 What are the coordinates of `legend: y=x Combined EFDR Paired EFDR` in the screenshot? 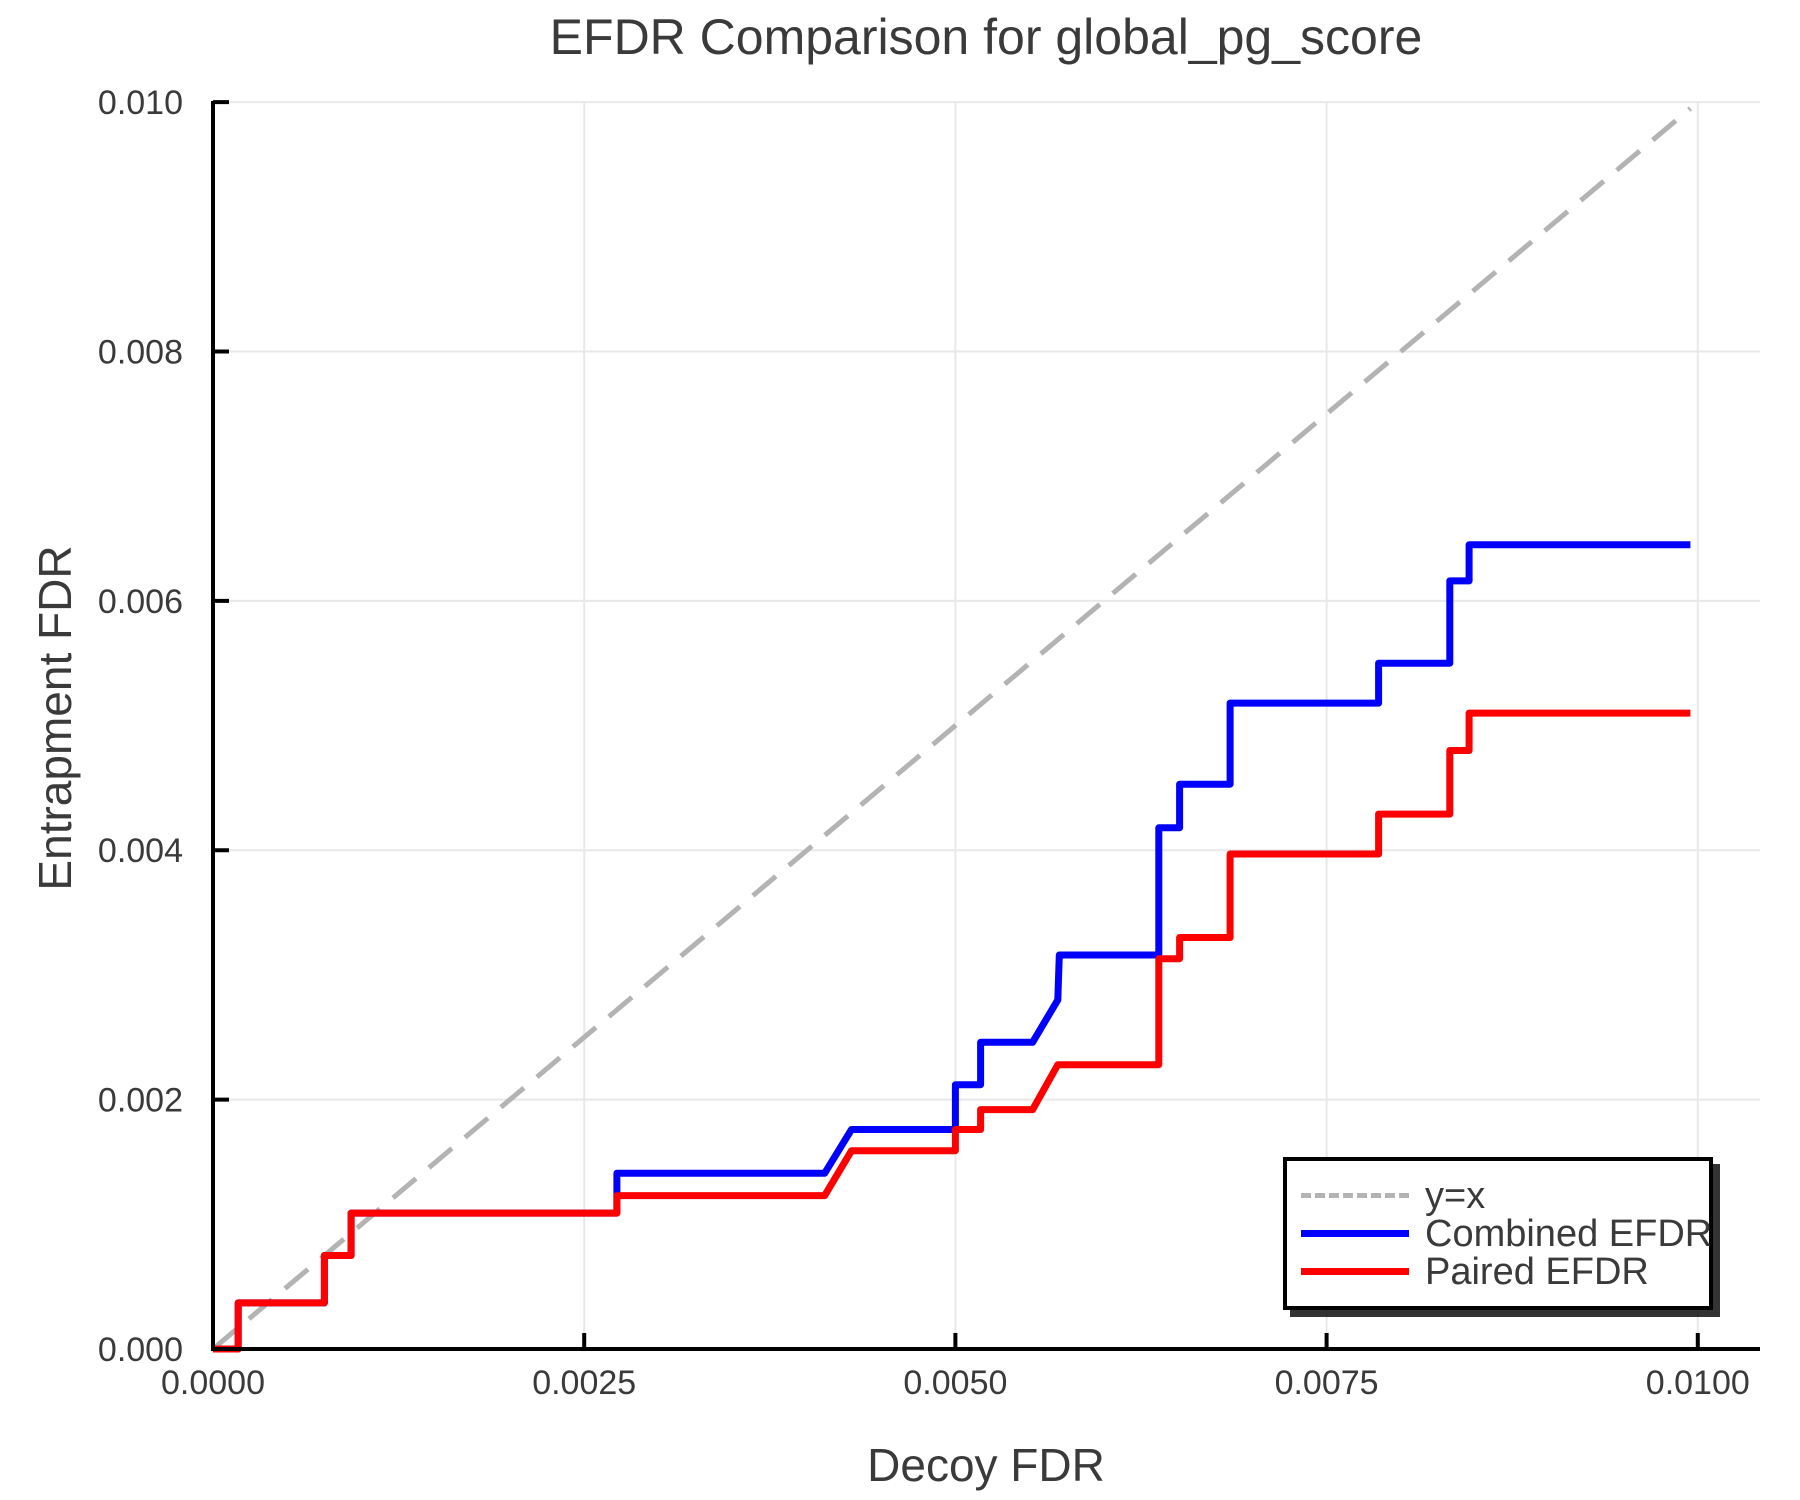 It's located at (1498, 1233).